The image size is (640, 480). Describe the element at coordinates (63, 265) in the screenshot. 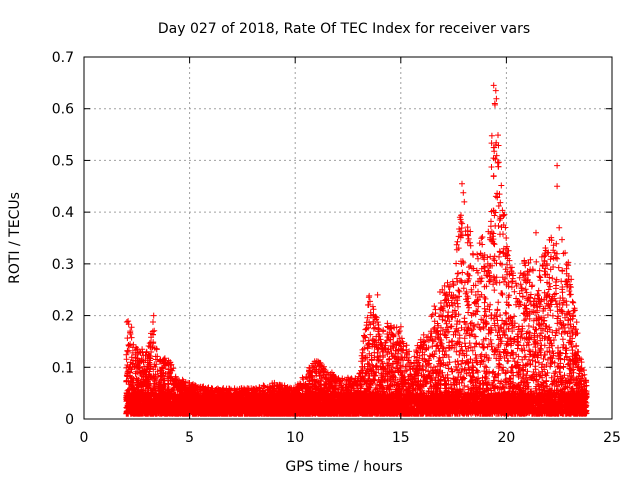

I see `y-tick-label: 0.3` at that location.